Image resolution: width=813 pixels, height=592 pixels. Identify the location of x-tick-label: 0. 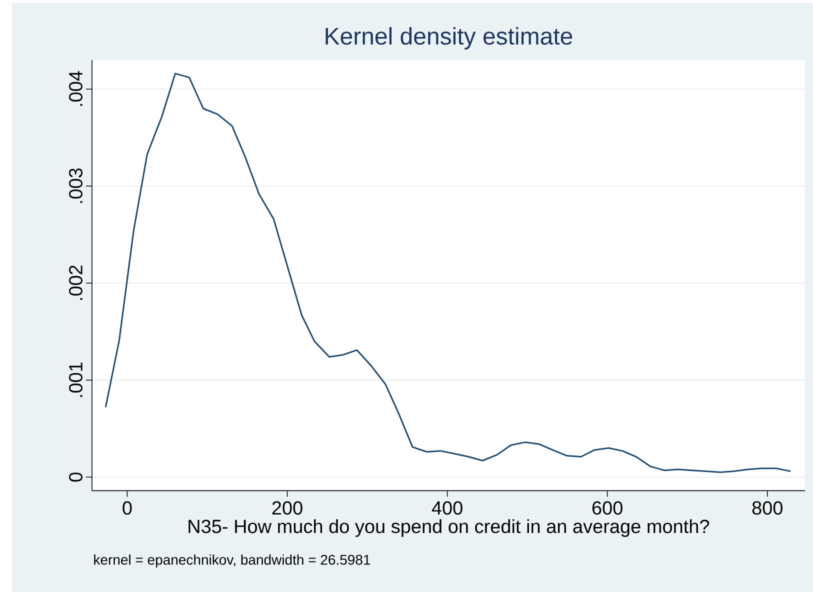
(127, 508).